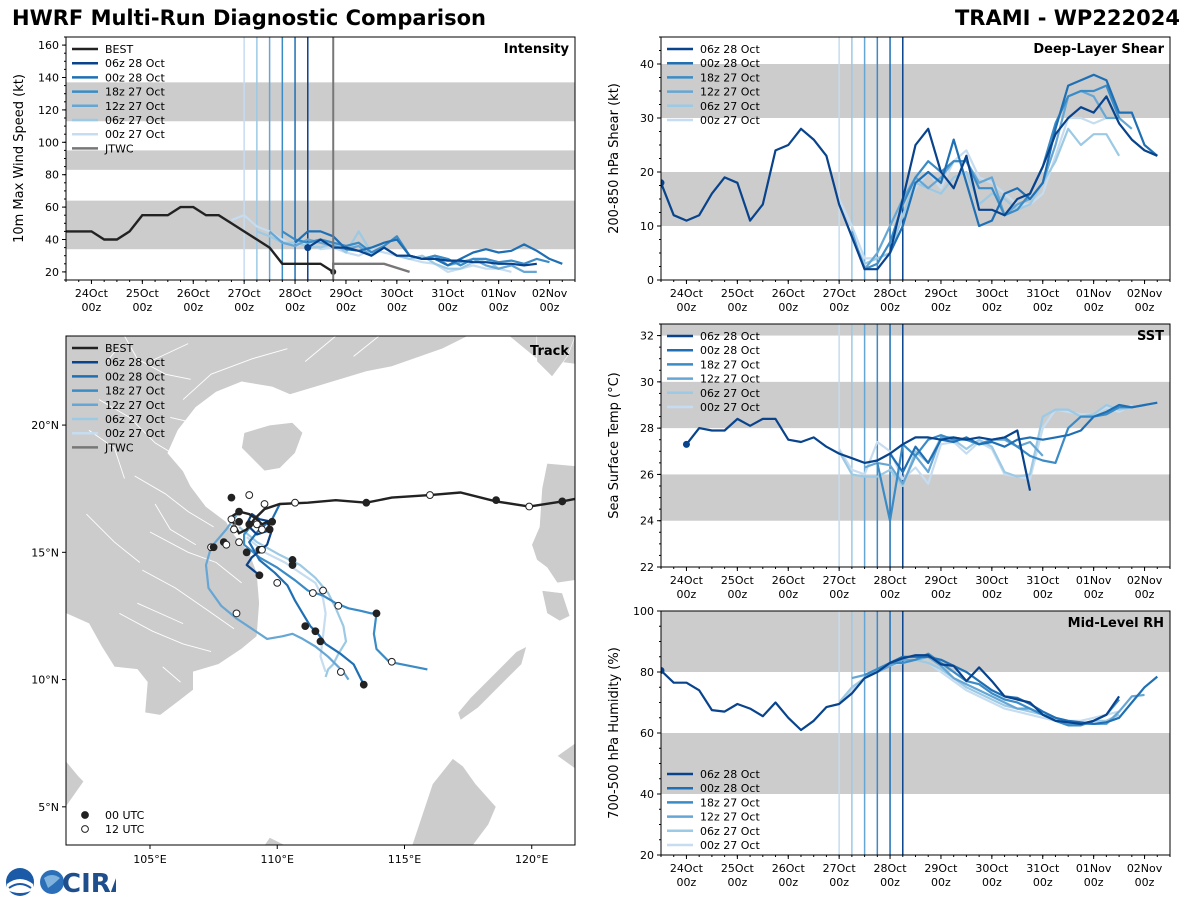 This screenshot has width=1200, height=902. I want to click on legend-label: 00z 27 Oct, so click(730, 407).